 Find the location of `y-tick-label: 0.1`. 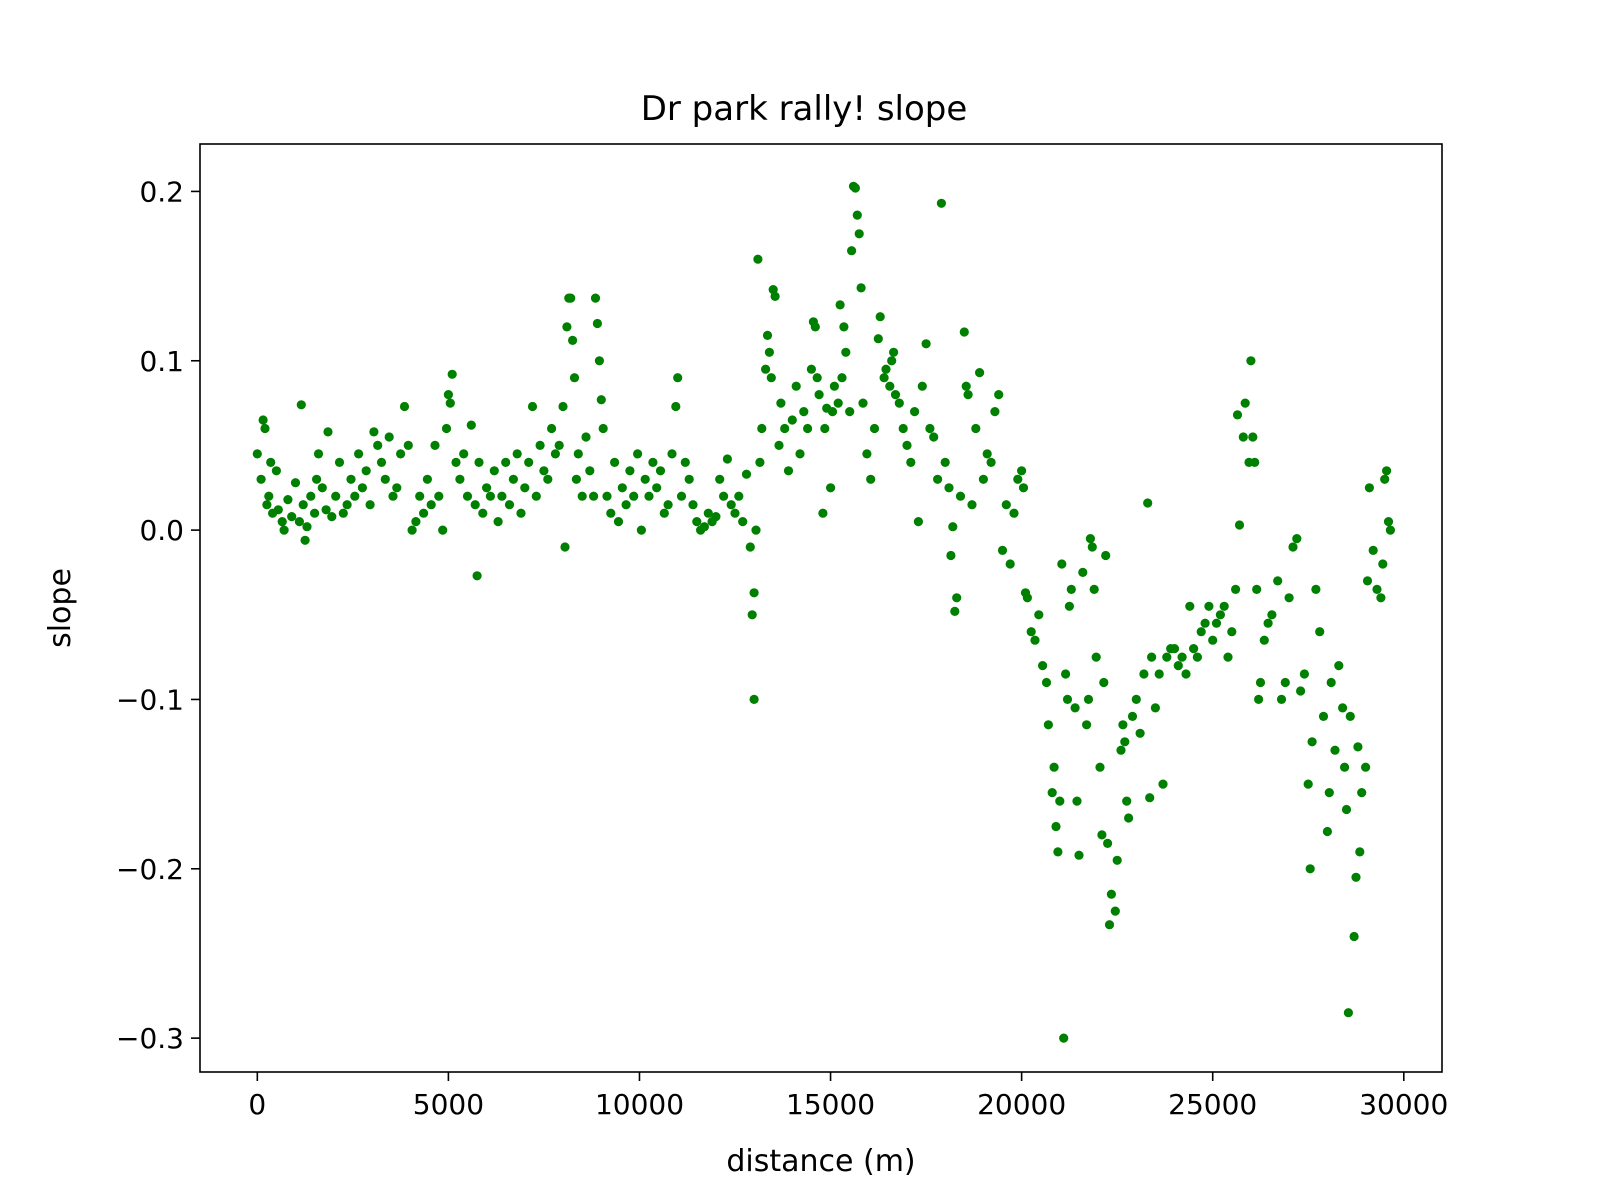

y-tick-label: 0.1 is located at coordinates (161, 361).